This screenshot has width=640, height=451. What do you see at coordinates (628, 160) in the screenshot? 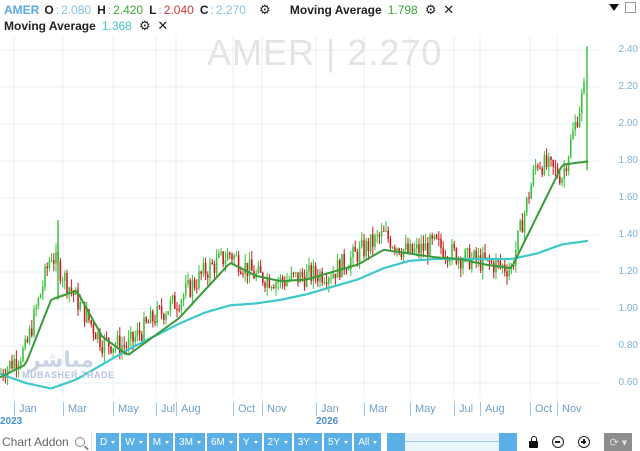
I see `y-axis-tick-label: 1.80` at bounding box center [628, 160].